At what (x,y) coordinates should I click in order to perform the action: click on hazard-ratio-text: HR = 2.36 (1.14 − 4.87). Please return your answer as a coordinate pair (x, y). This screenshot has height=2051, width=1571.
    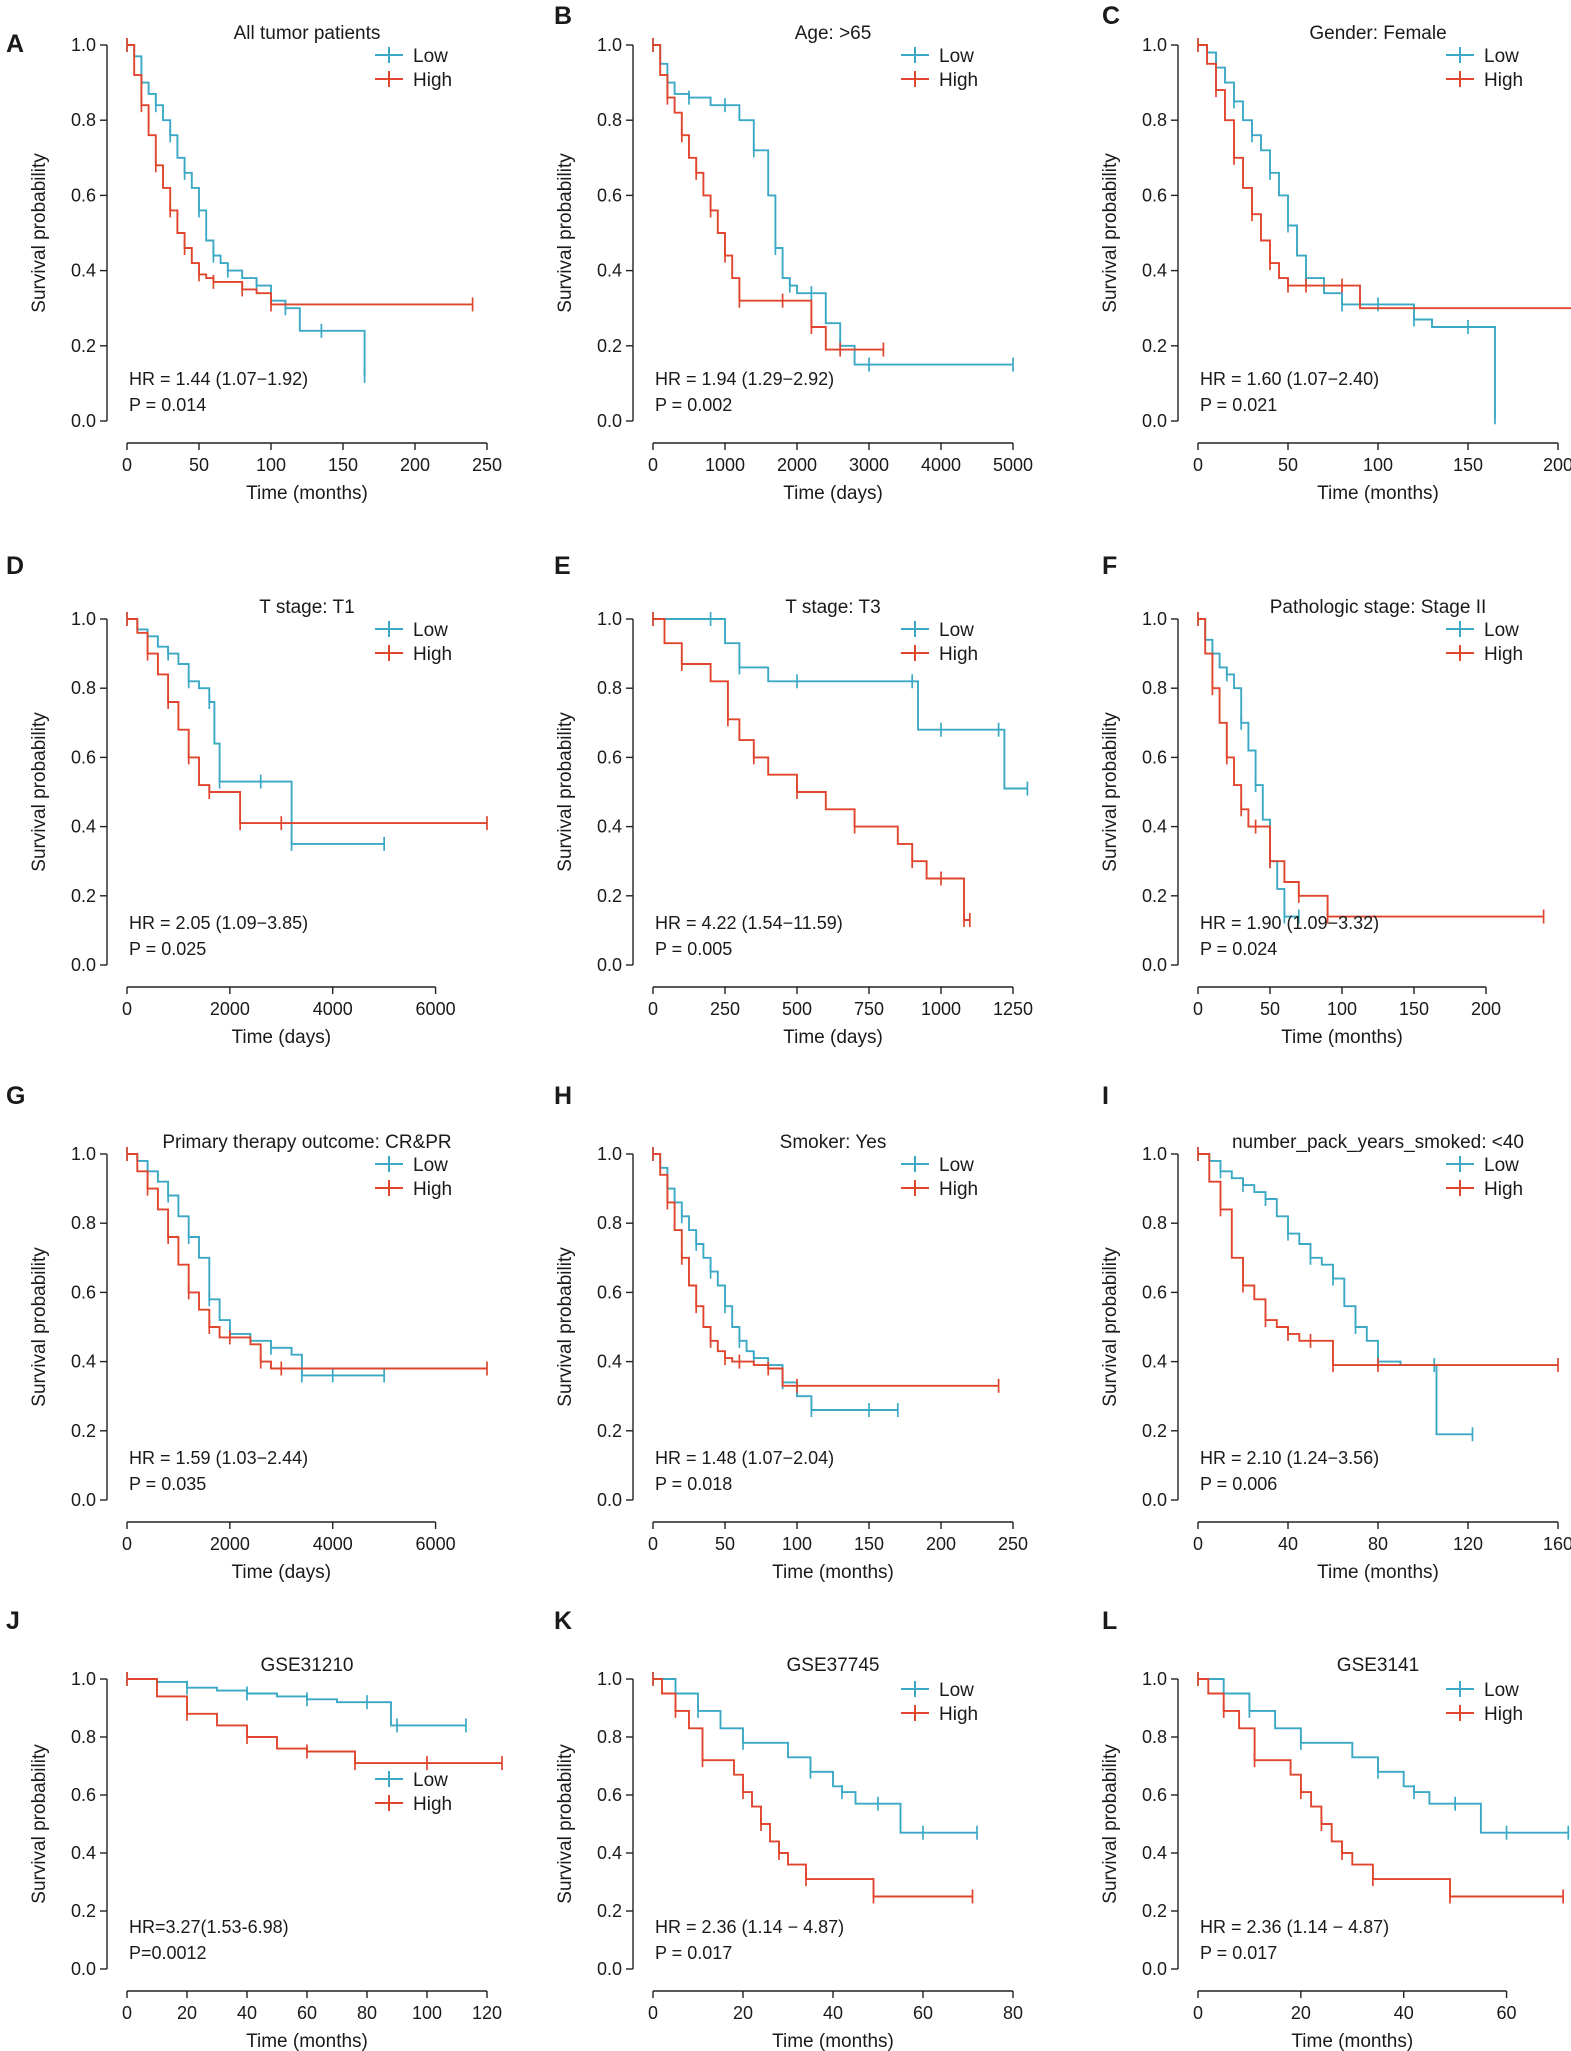
    Looking at the image, I should click on (1294, 1927).